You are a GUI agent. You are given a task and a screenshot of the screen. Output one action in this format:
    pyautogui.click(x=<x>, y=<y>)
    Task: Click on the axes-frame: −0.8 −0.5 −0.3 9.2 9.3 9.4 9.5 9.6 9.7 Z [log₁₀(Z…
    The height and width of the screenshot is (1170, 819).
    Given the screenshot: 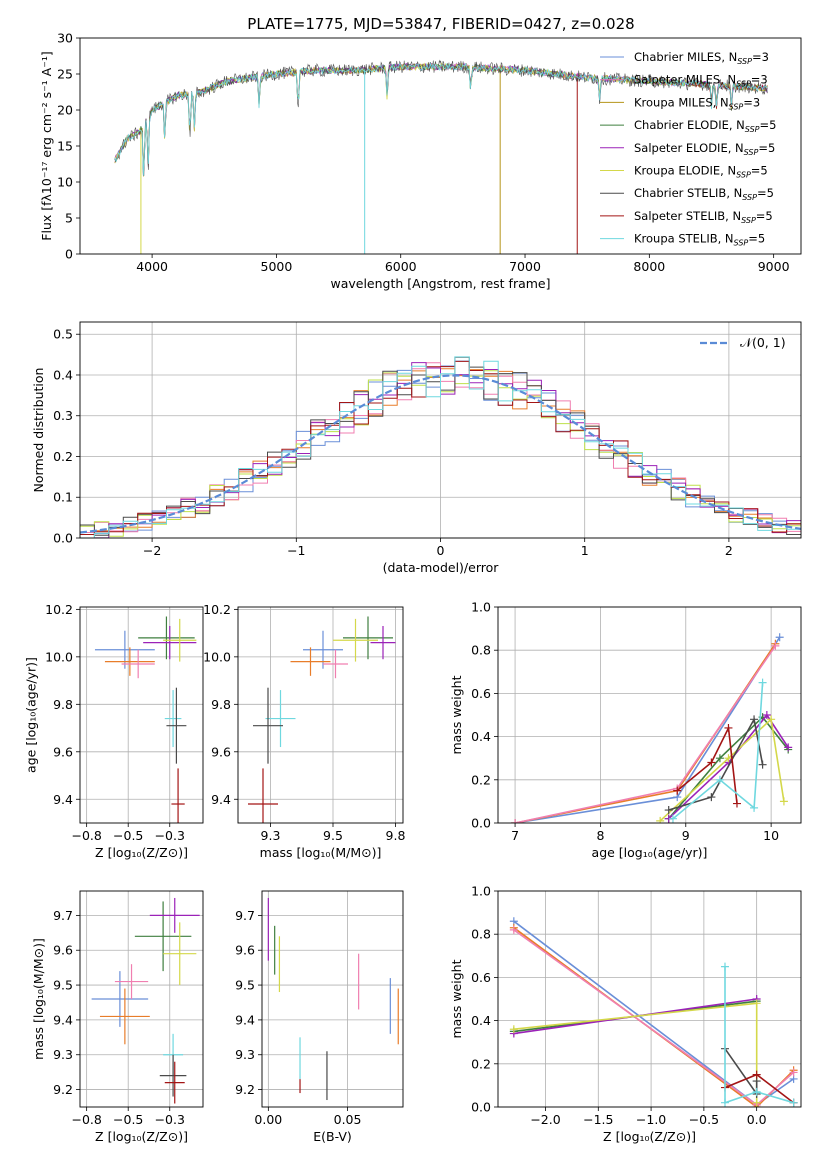 What is the action you would take?
    pyautogui.click(x=117, y=1017)
    